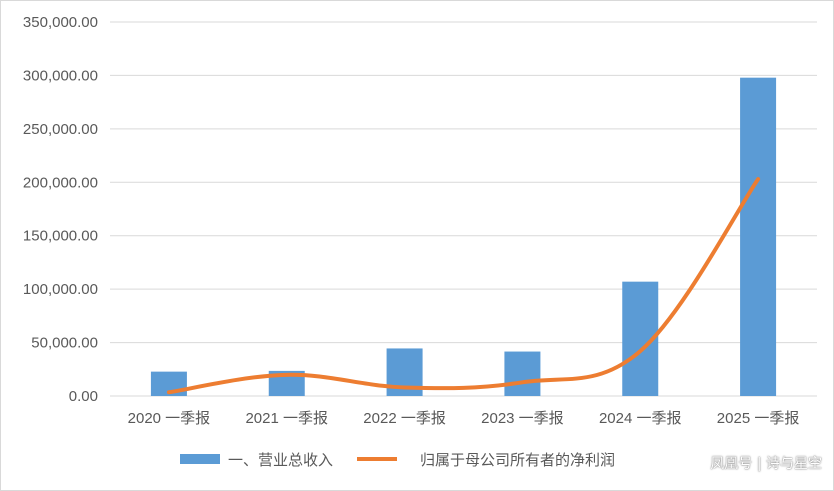 The width and height of the screenshot is (834, 491). I want to click on y-tick-label: 200,000.00, so click(60, 182).